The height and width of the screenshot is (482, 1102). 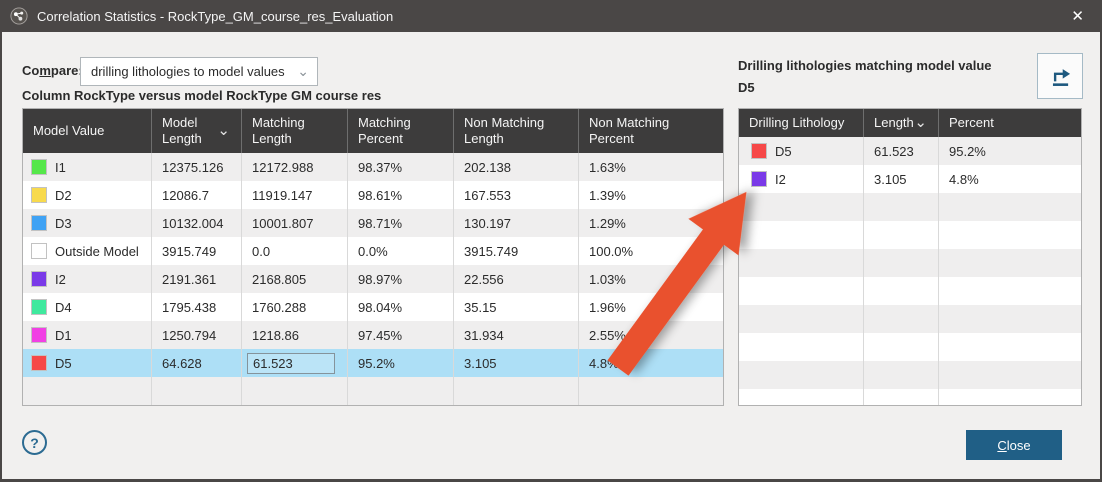 What do you see at coordinates (746, 87) in the screenshot?
I see `right-panel-selected-value: D5` at bounding box center [746, 87].